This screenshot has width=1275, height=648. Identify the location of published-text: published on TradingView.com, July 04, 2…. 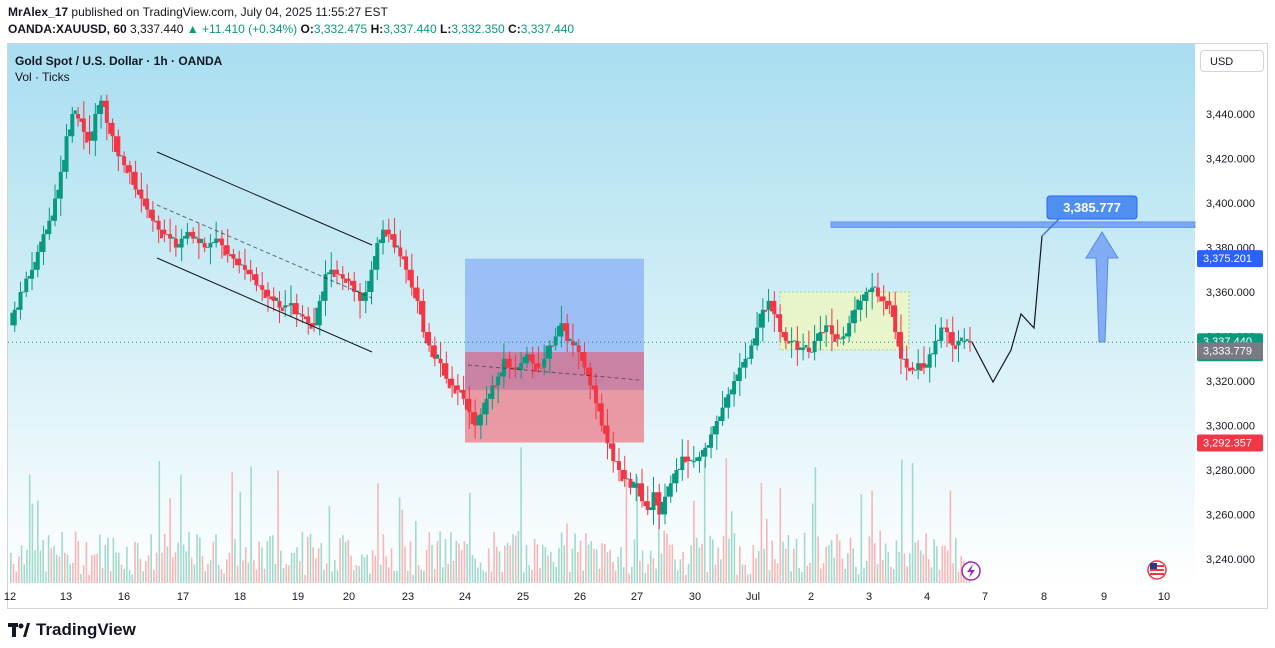
(229, 12).